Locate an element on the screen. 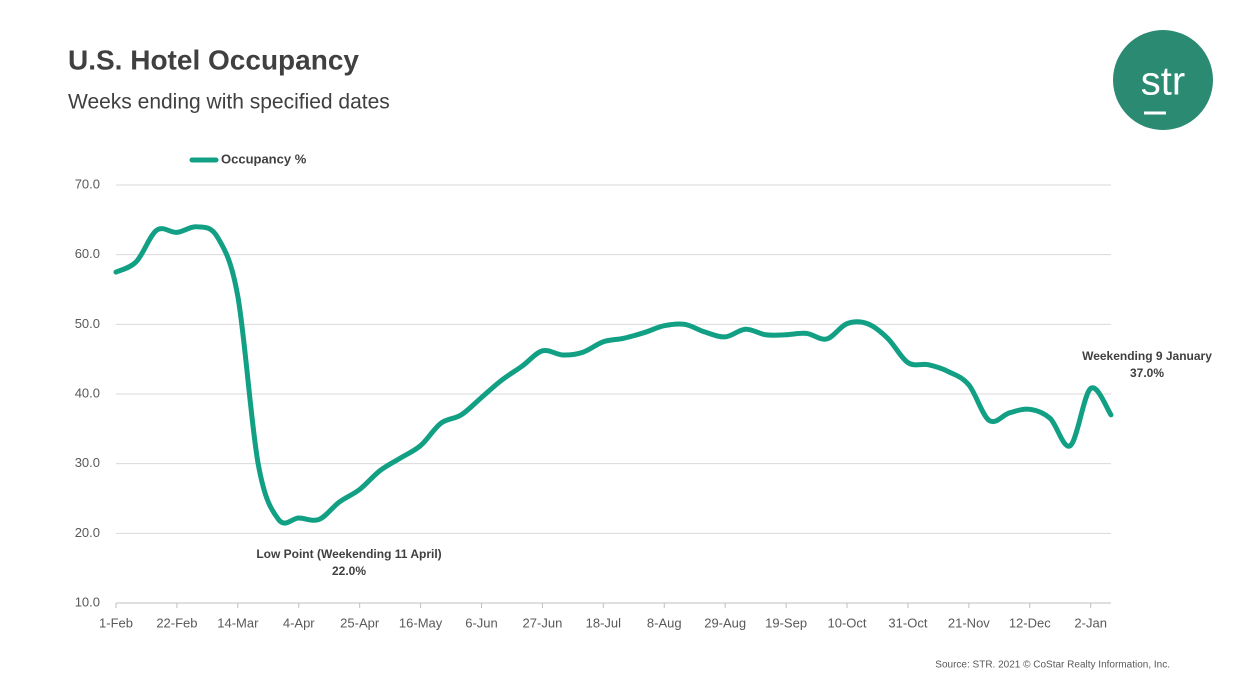 This screenshot has width=1245, height=700. x-tick-label: 25-Apr is located at coordinates (360, 622).